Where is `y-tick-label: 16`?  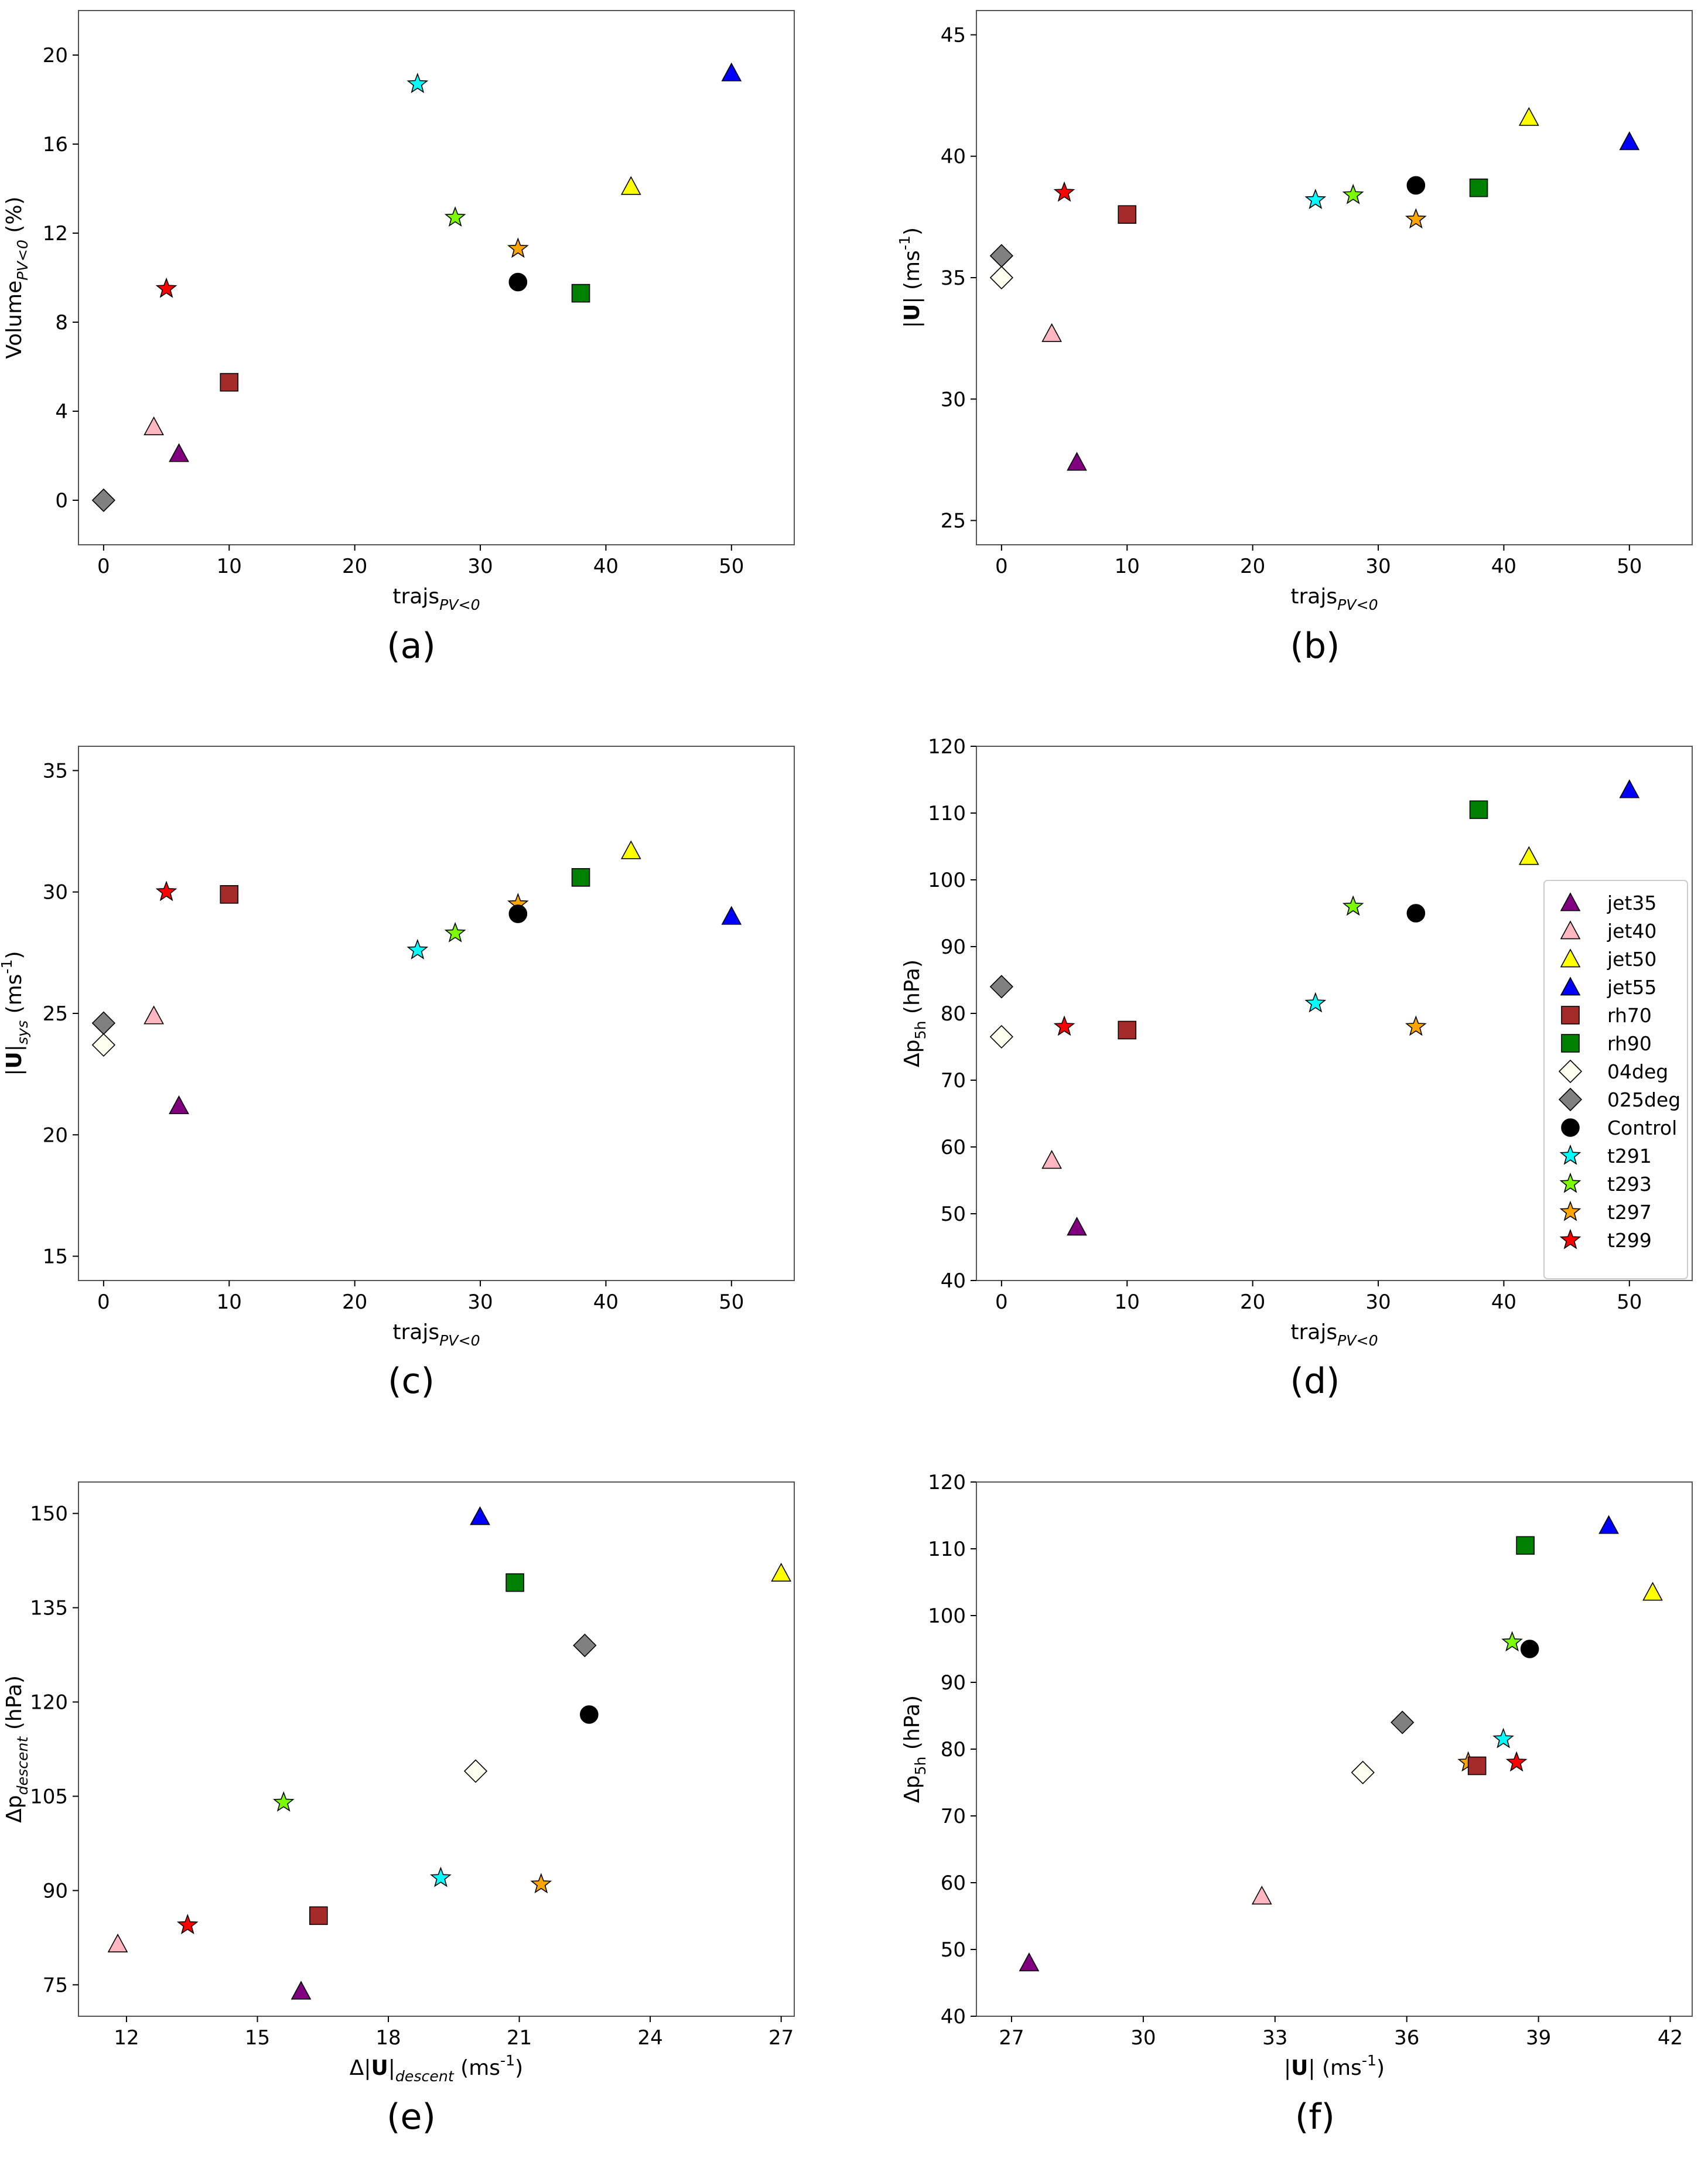
y-tick-label: 16 is located at coordinates (55, 144).